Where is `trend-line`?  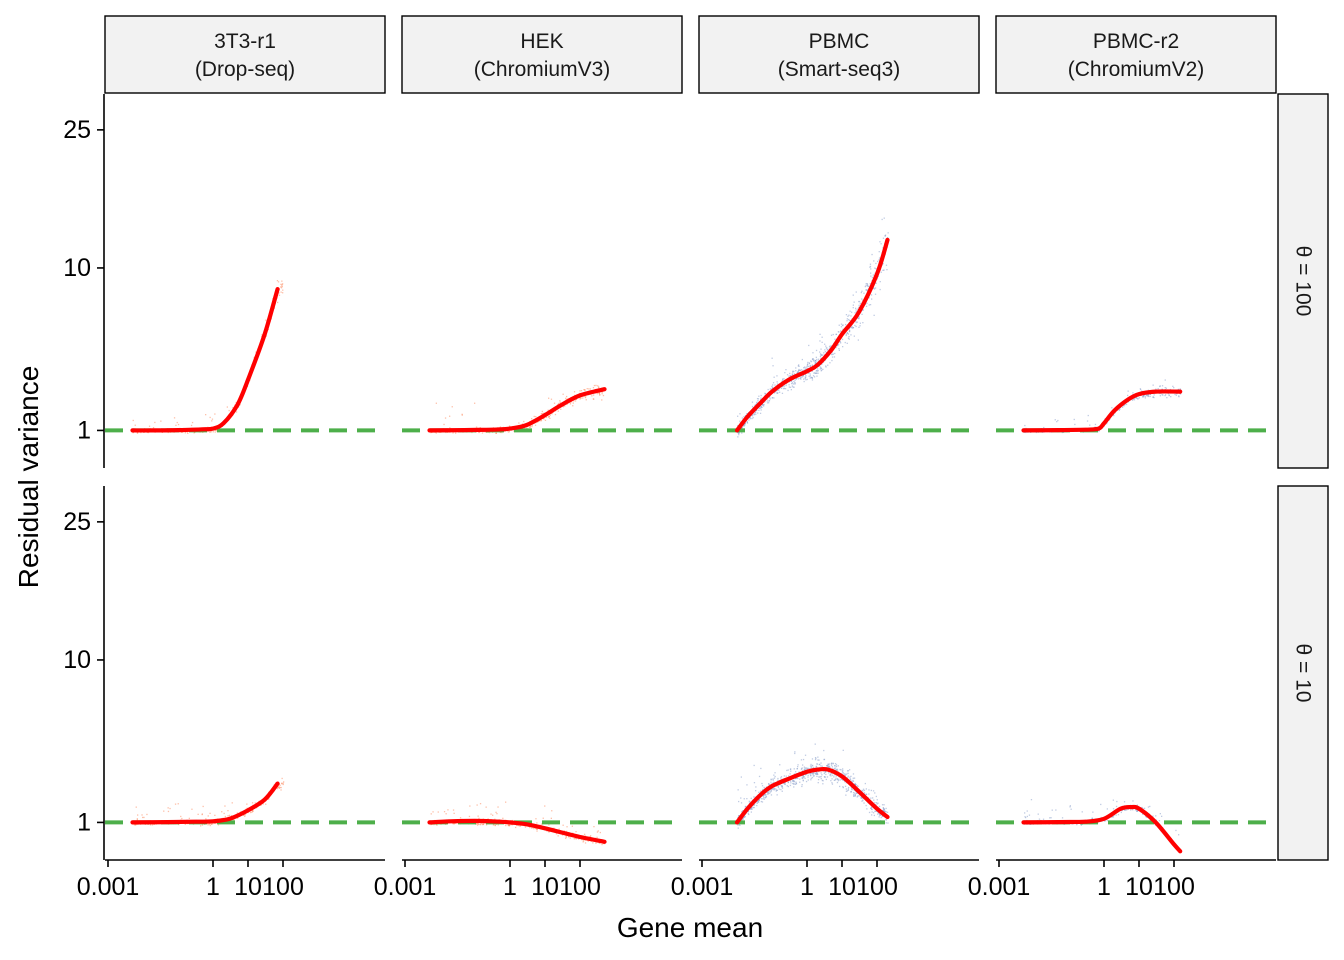
trend-line is located at coordinates (1102, 411).